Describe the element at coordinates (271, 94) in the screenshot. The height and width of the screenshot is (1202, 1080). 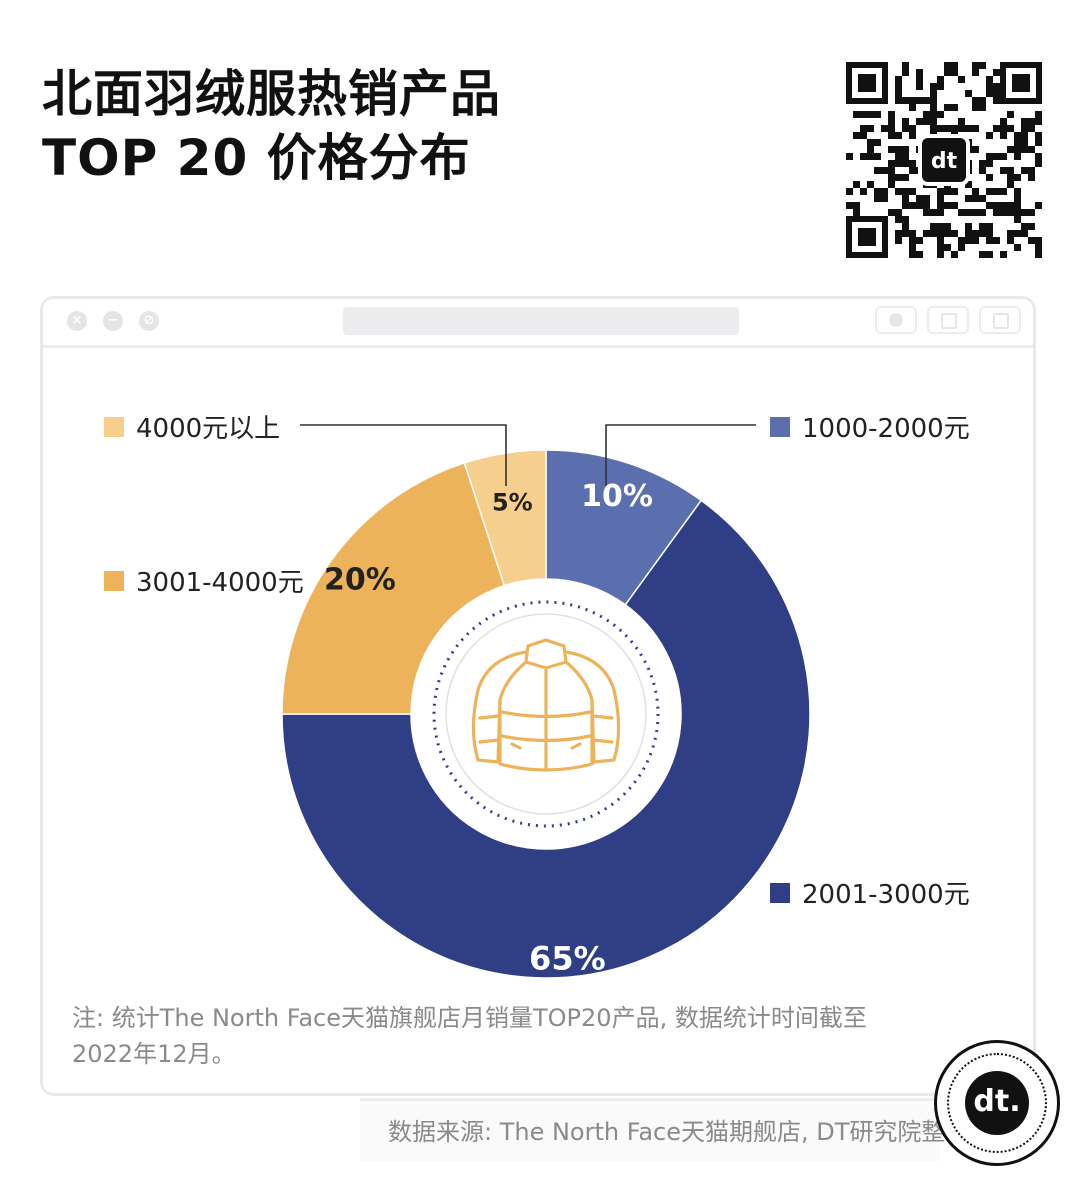
I see `chart-title-line1: 北面羽绒服热销产品` at that location.